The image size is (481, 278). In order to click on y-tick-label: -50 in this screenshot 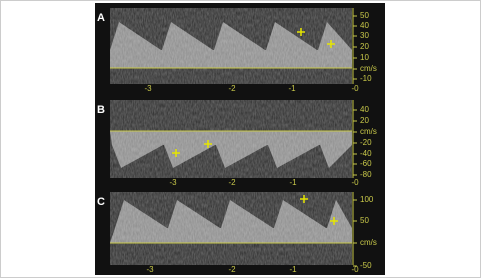, I will do `click(366, 265)`.